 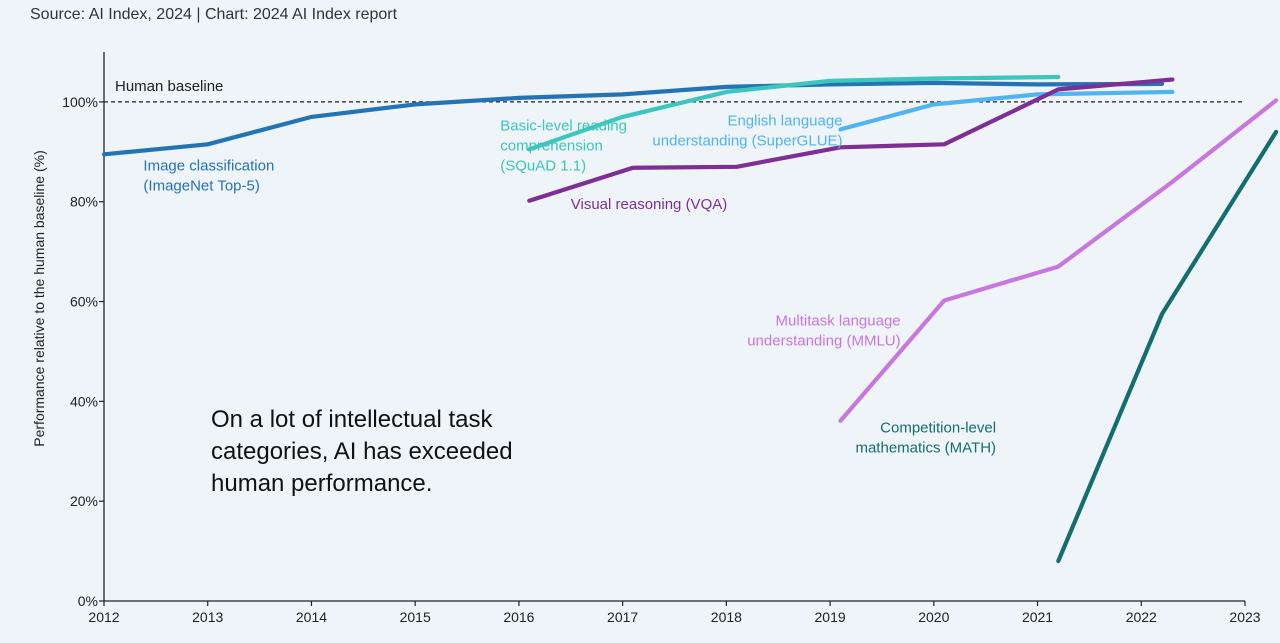 What do you see at coordinates (649, 204) in the screenshot?
I see `series-label-visual-reasoning-vqa: Visual reasoning (VQA)` at bounding box center [649, 204].